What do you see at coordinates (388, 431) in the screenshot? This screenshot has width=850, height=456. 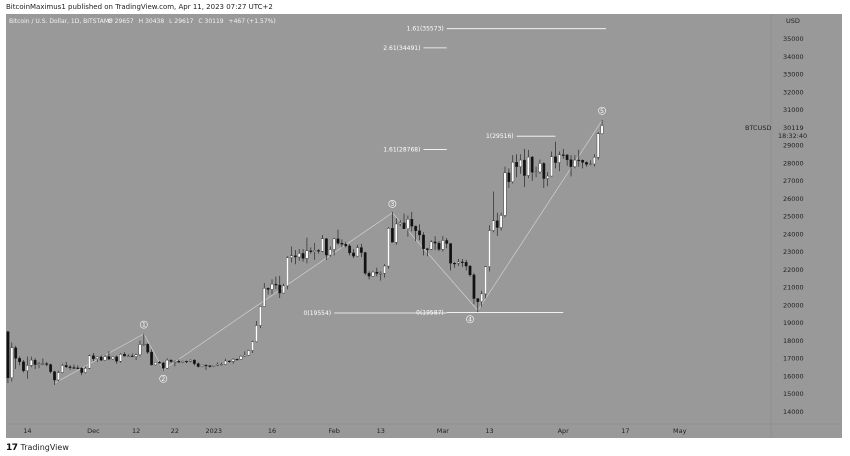 I see `time-axis-area` at bounding box center [388, 431].